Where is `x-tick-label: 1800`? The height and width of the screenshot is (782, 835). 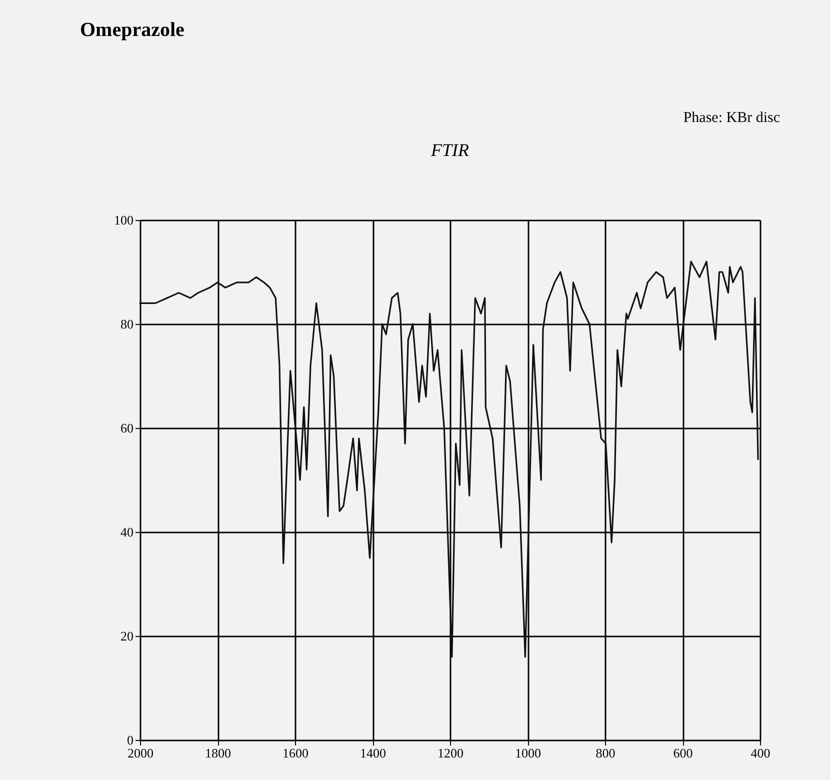 x-tick-label: 1800 is located at coordinates (218, 753).